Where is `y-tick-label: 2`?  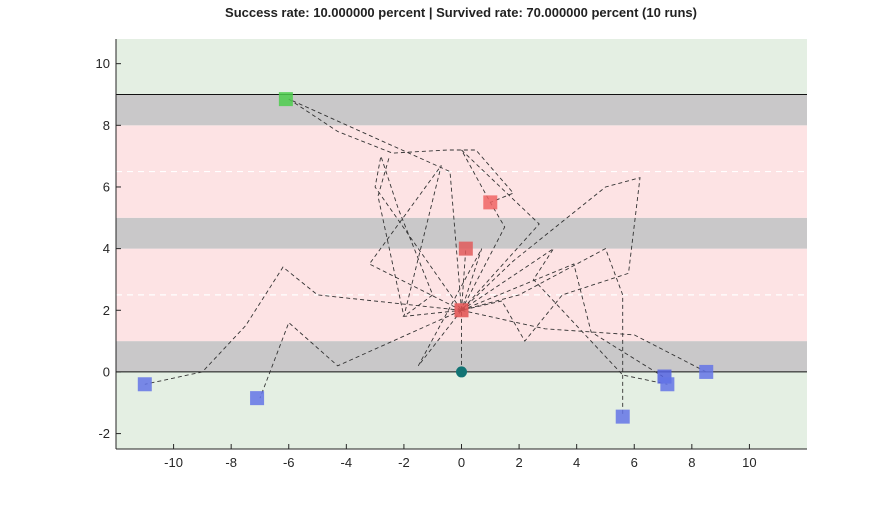
y-tick-label: 2 is located at coordinates (106, 310).